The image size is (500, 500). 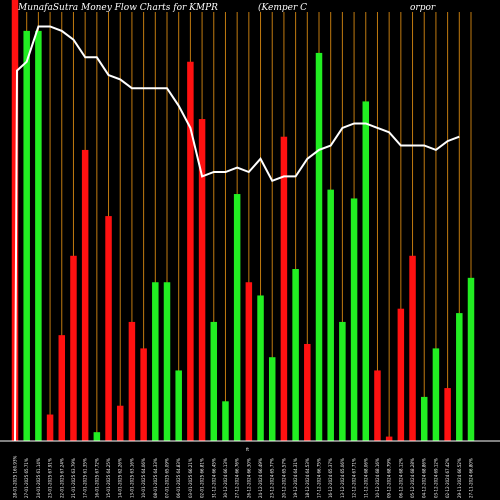 What do you see at coordinates (435, 478) in the screenshot?
I see `x-tick-label: 03-12-2024 69.12%` at bounding box center [435, 478].